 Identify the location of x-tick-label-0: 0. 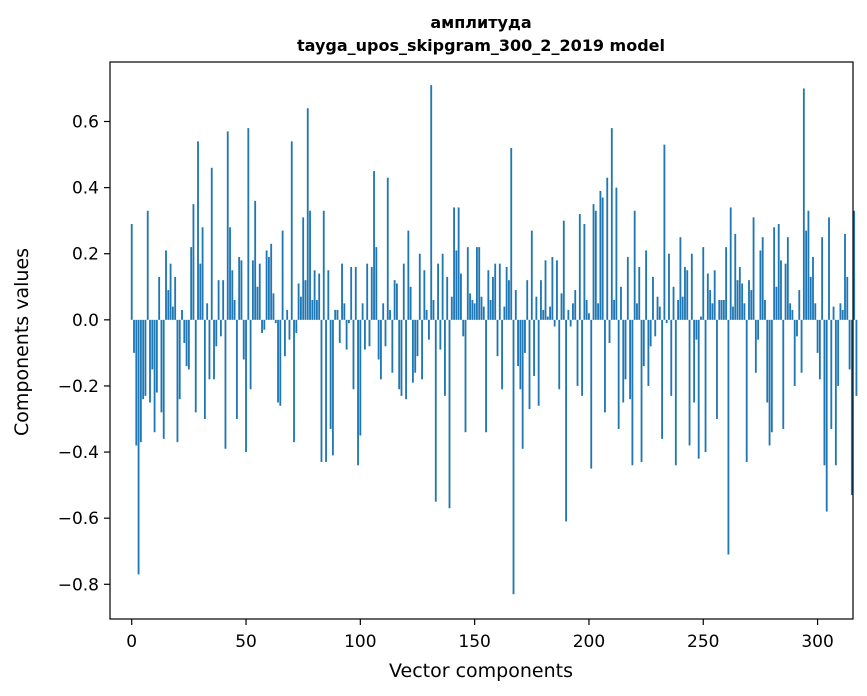
(131, 642).